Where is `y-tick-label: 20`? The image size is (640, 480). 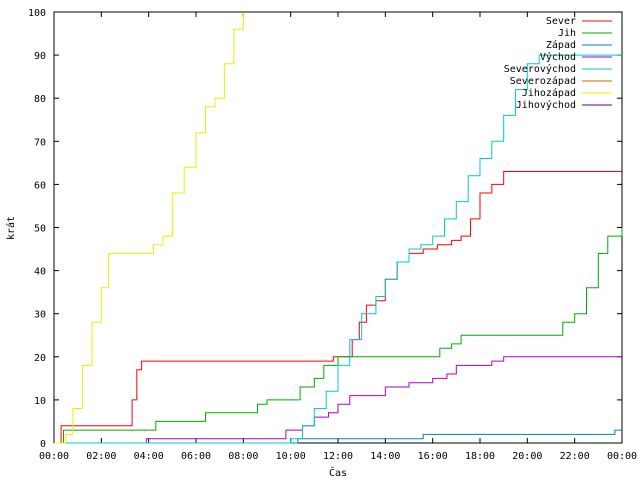 y-tick-label: 20 is located at coordinates (40, 358).